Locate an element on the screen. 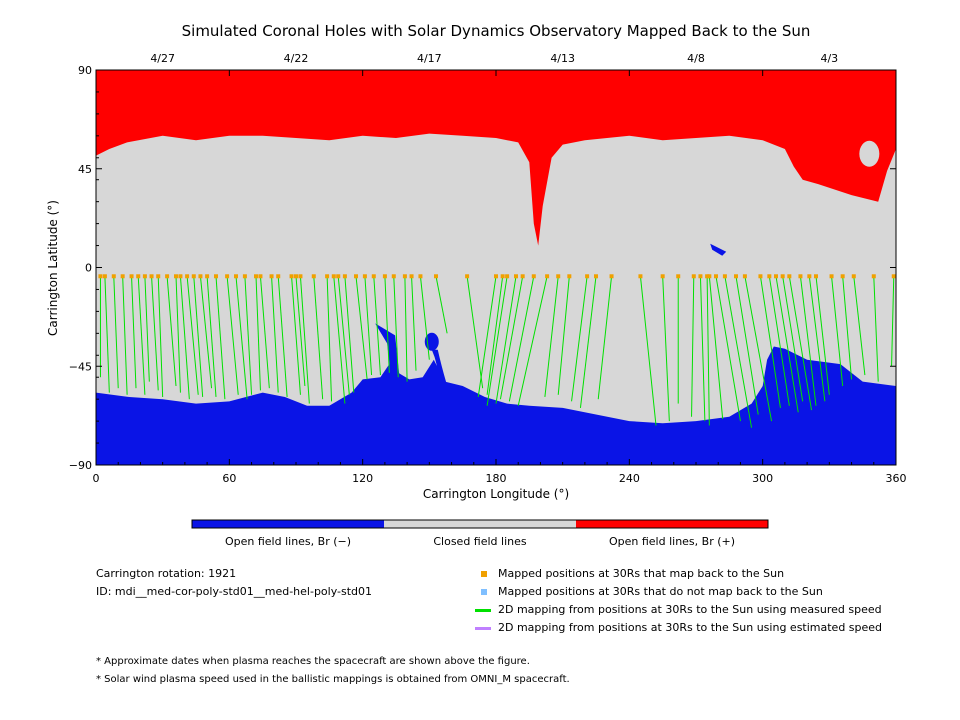 This screenshot has width=960, height=720. negative-coronal-hole-tail is located at coordinates (439, 368).